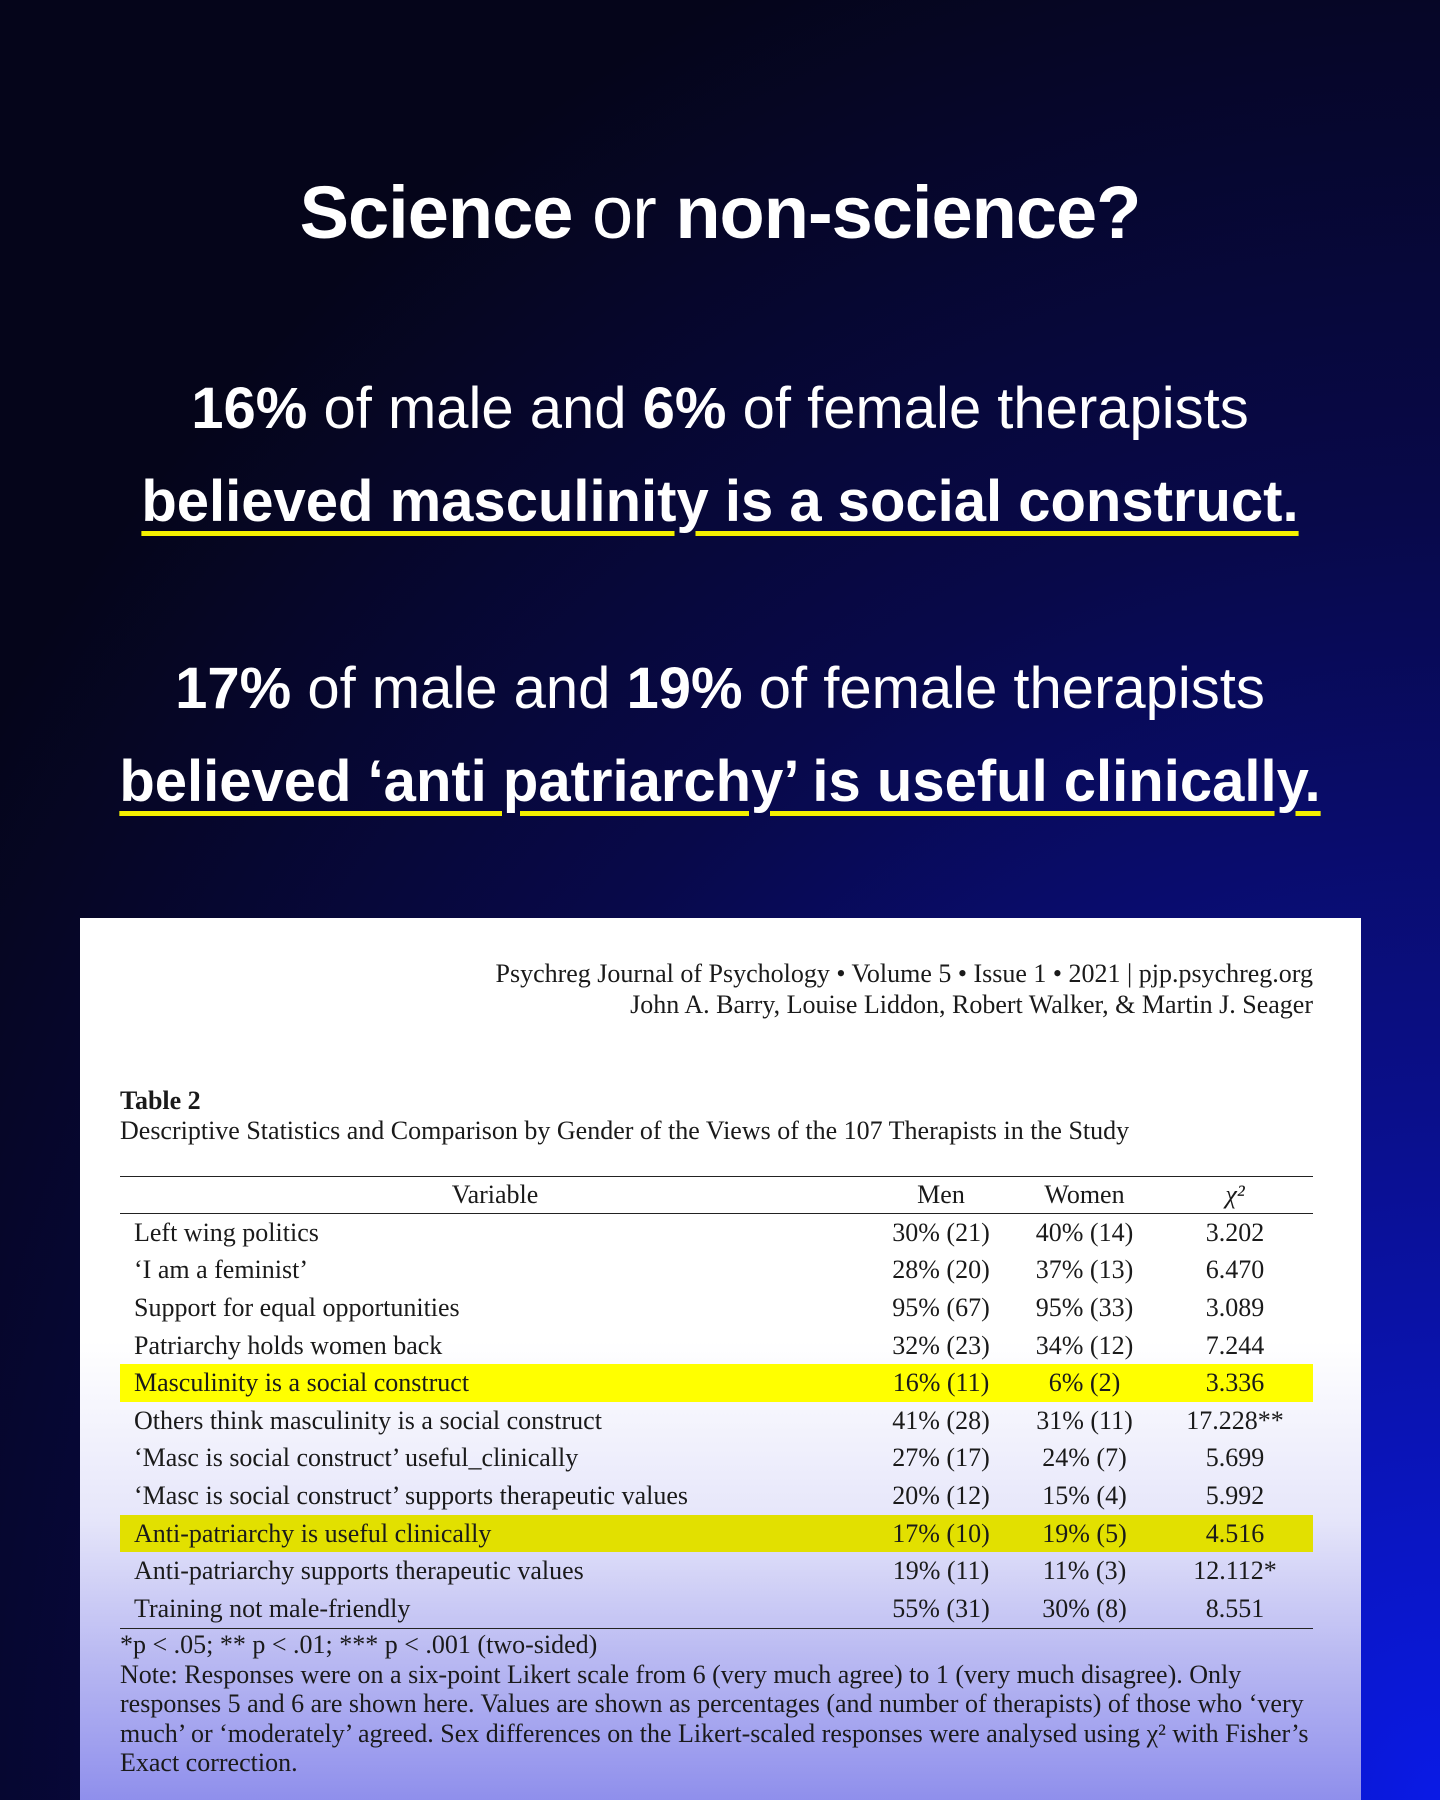  Describe the element at coordinates (475, 408) in the screenshot. I see `stat1-mid: of male and` at that location.